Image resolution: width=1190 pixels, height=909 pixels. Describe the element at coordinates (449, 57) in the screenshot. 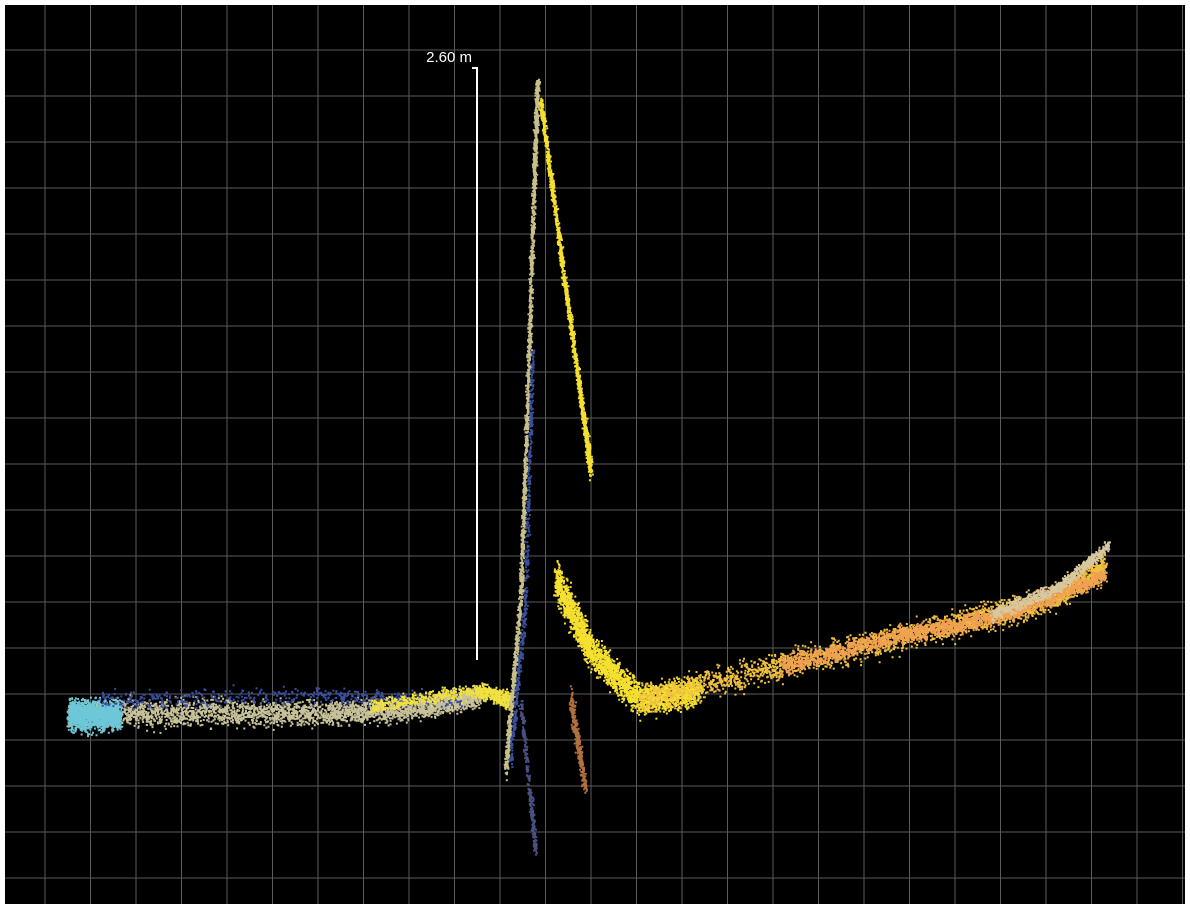

I see `measurement-label: 2.60 m` at that location.